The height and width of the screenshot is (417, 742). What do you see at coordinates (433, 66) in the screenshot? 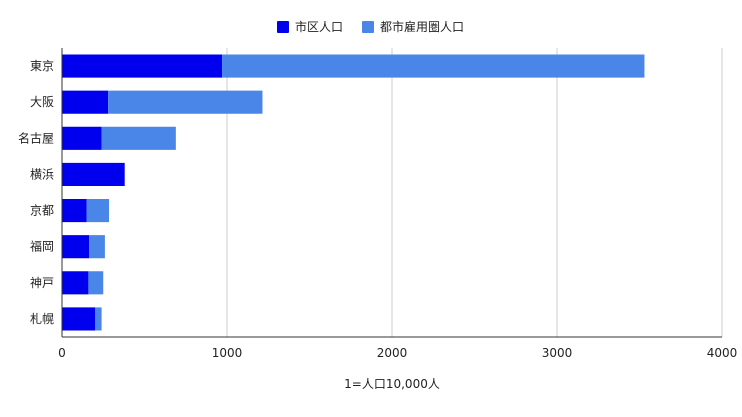
I see `bar-segment-東京-series1` at bounding box center [433, 66].